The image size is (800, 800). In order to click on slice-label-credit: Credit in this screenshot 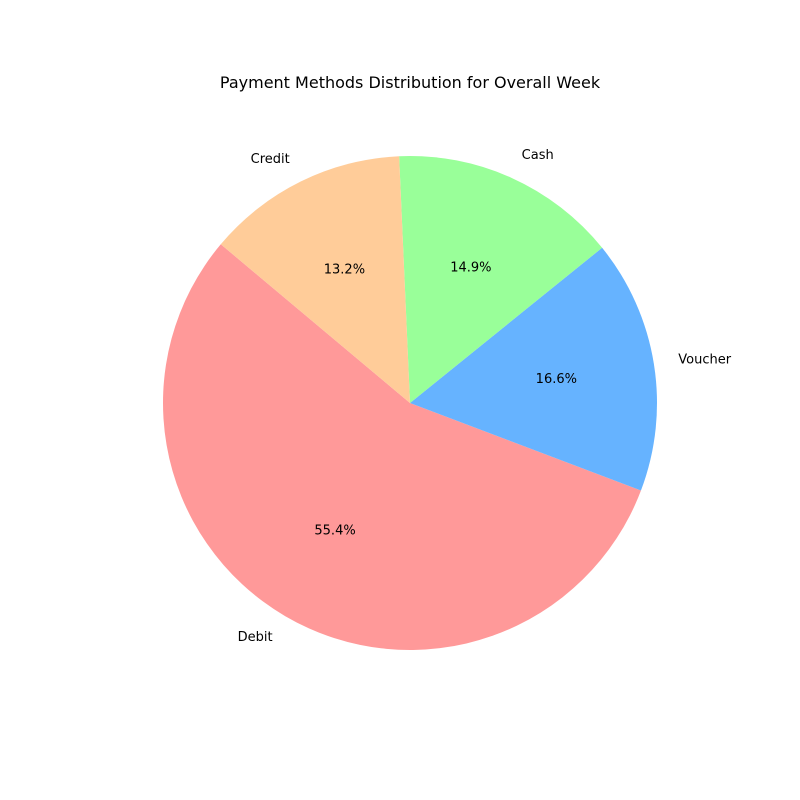, I will do `click(270, 159)`.